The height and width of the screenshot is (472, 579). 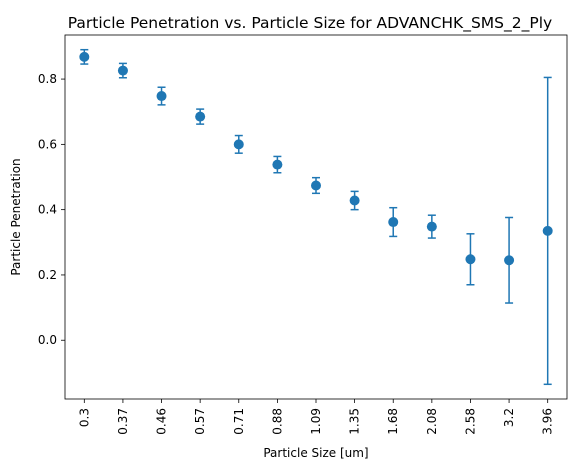 I want to click on x-tick-label: 2.58, so click(x=470, y=421).